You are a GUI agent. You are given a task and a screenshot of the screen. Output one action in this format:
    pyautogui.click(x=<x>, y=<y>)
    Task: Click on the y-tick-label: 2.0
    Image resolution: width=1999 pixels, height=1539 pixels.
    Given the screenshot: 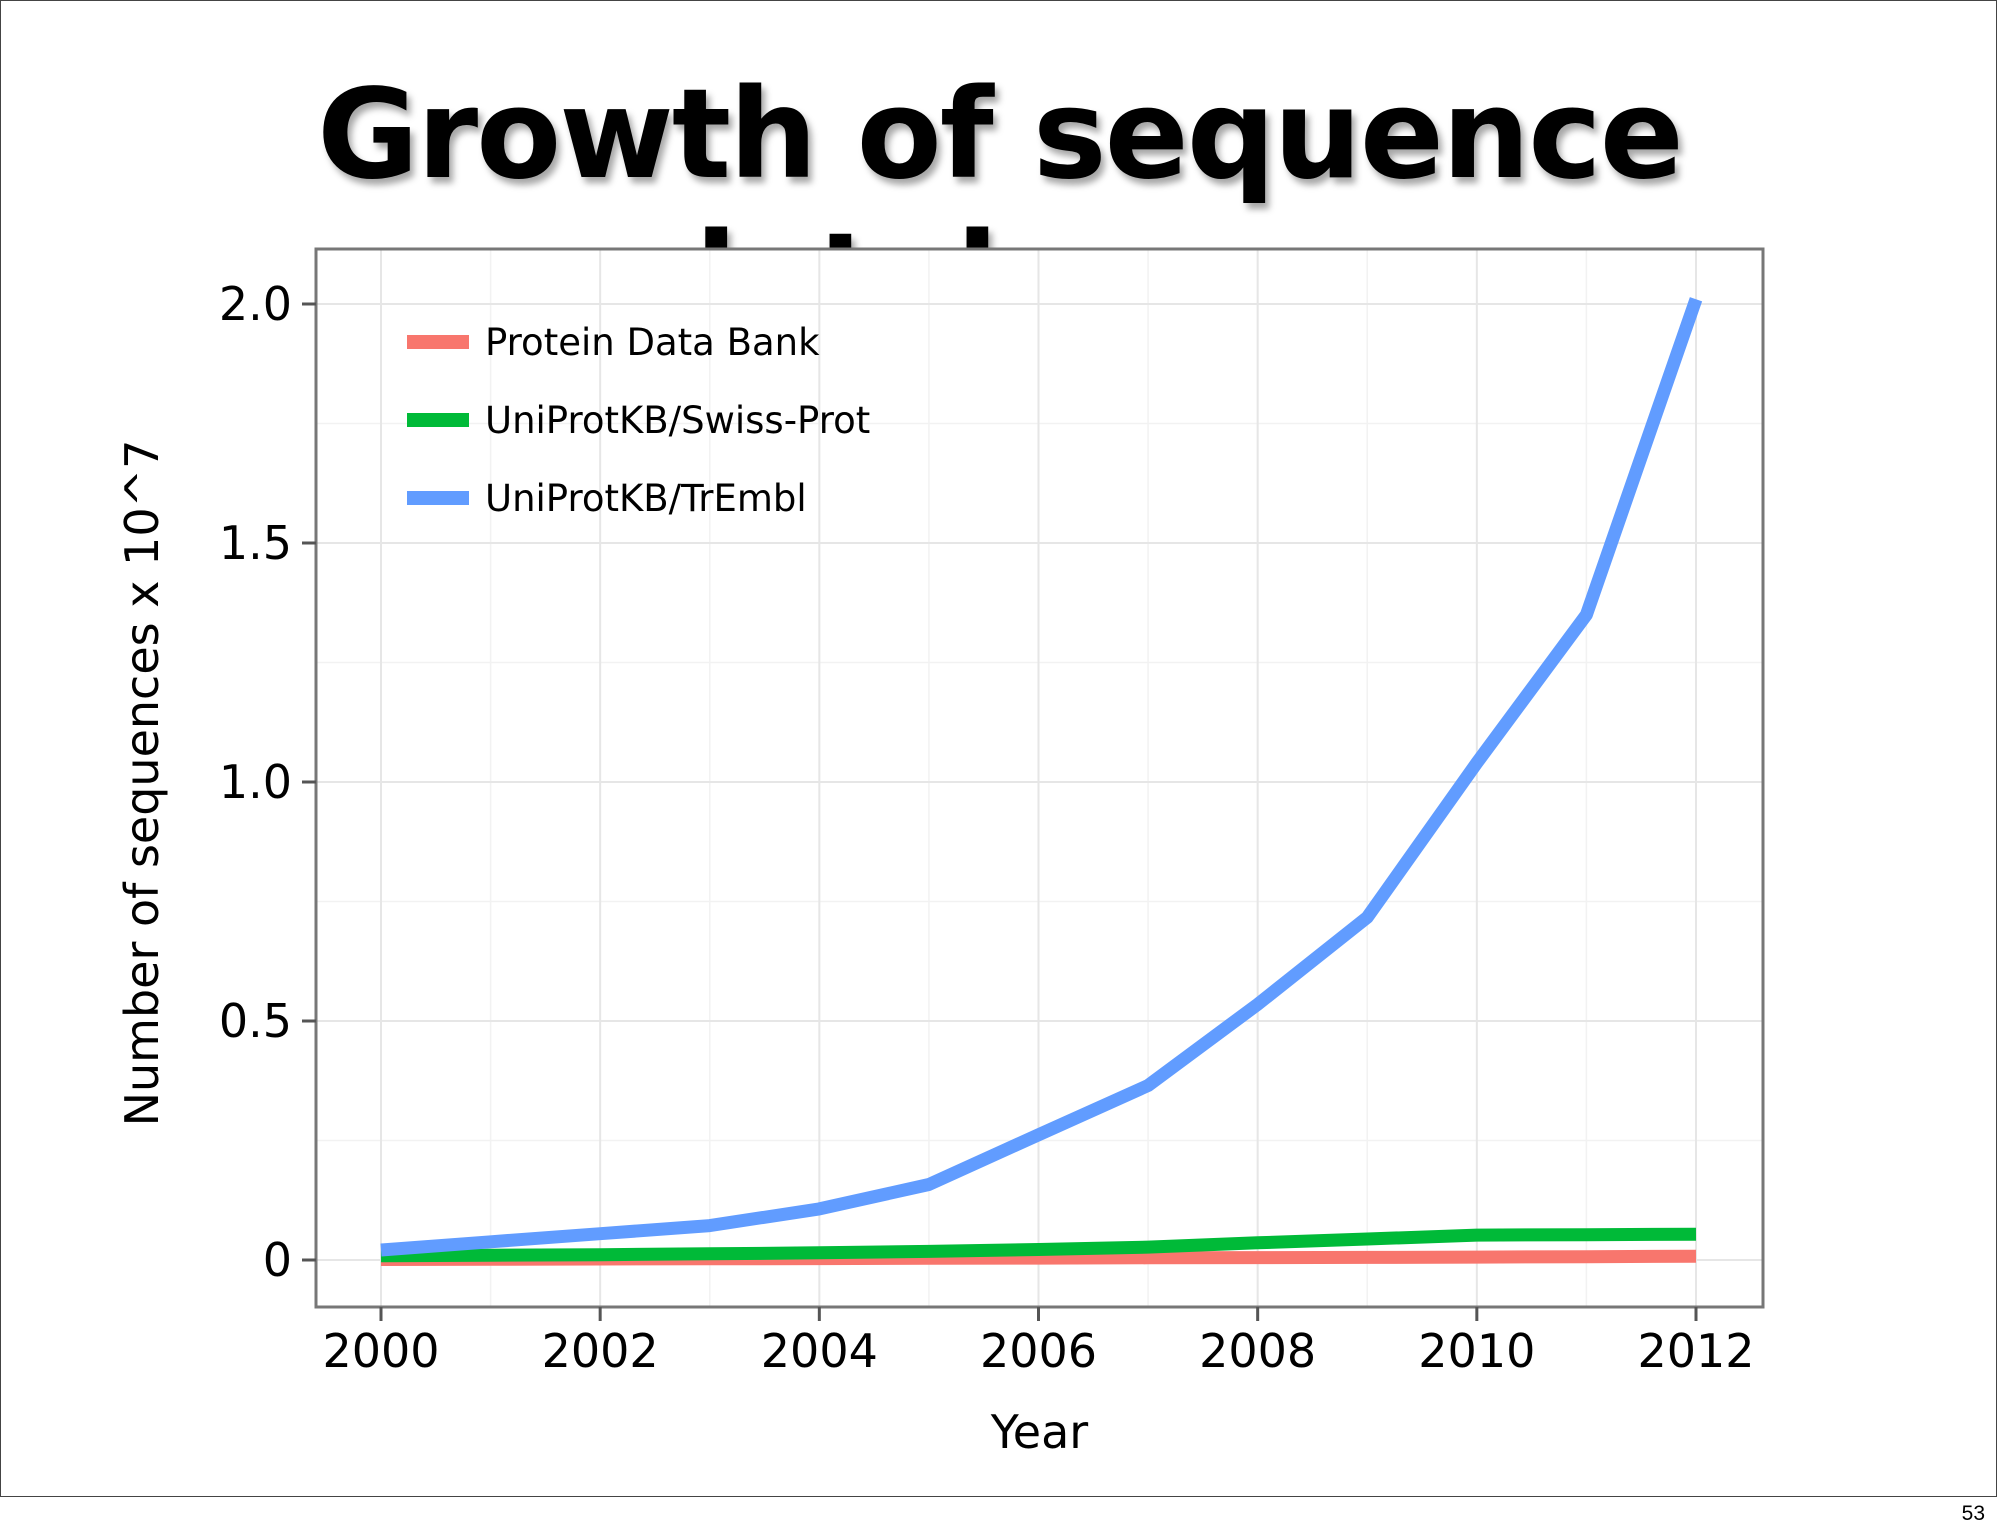 What is the action you would take?
    pyautogui.click(x=255, y=304)
    